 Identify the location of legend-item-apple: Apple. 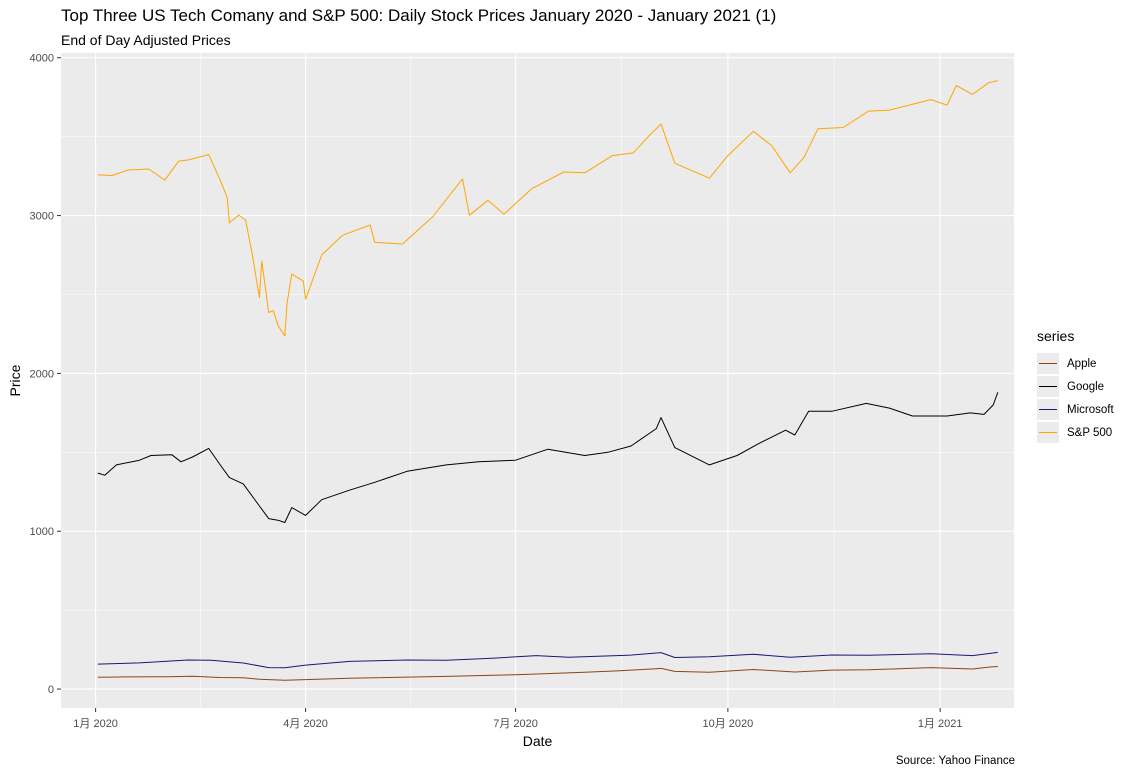
(1075, 363).